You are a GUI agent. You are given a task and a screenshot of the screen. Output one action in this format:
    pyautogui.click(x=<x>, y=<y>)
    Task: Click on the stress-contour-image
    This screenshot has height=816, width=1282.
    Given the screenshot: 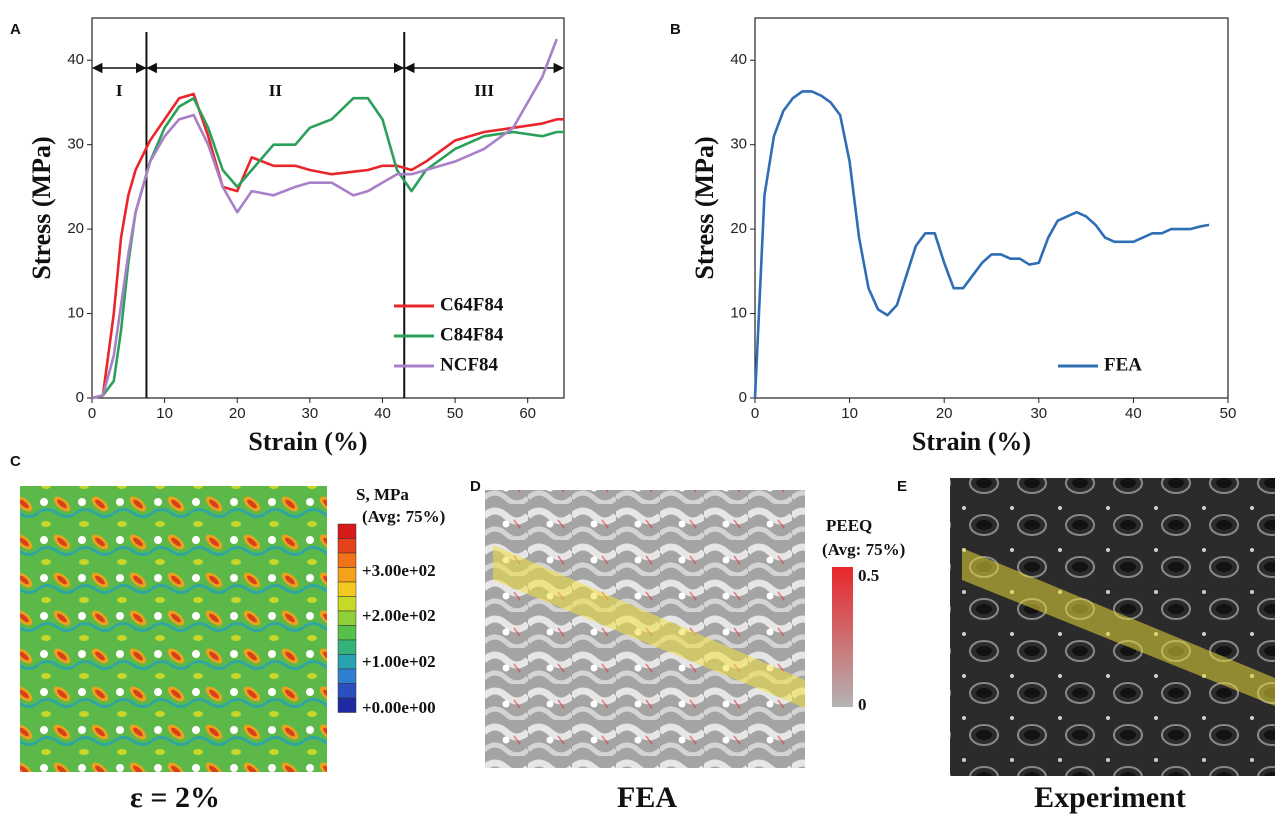 What is the action you would take?
    pyautogui.click(x=173, y=629)
    